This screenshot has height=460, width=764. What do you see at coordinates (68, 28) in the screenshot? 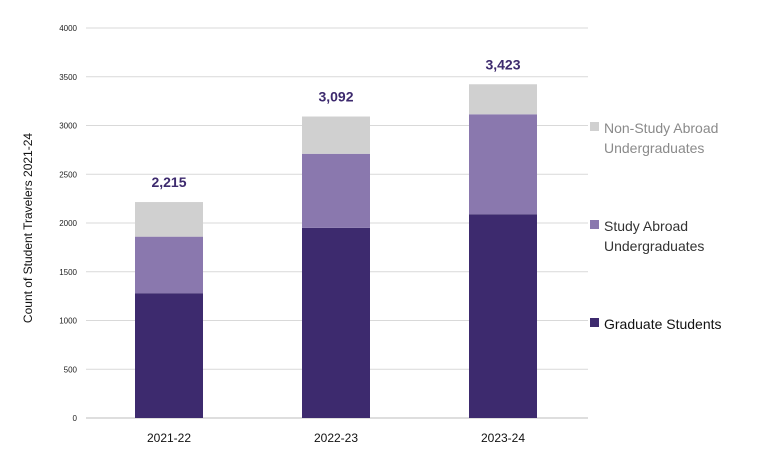
I see `y-tick-label: 4000` at bounding box center [68, 28].